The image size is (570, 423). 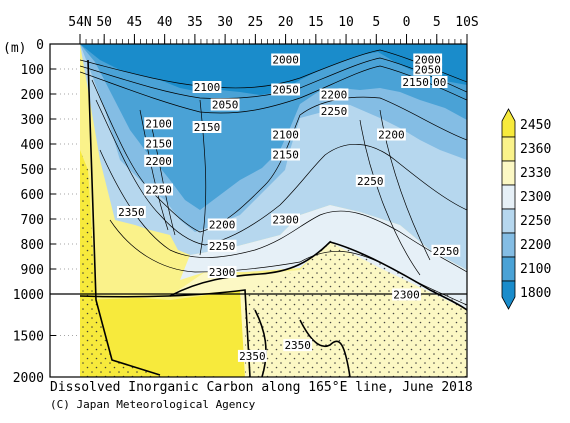 I want to click on y-tick-label: 100, so click(x=32, y=70).